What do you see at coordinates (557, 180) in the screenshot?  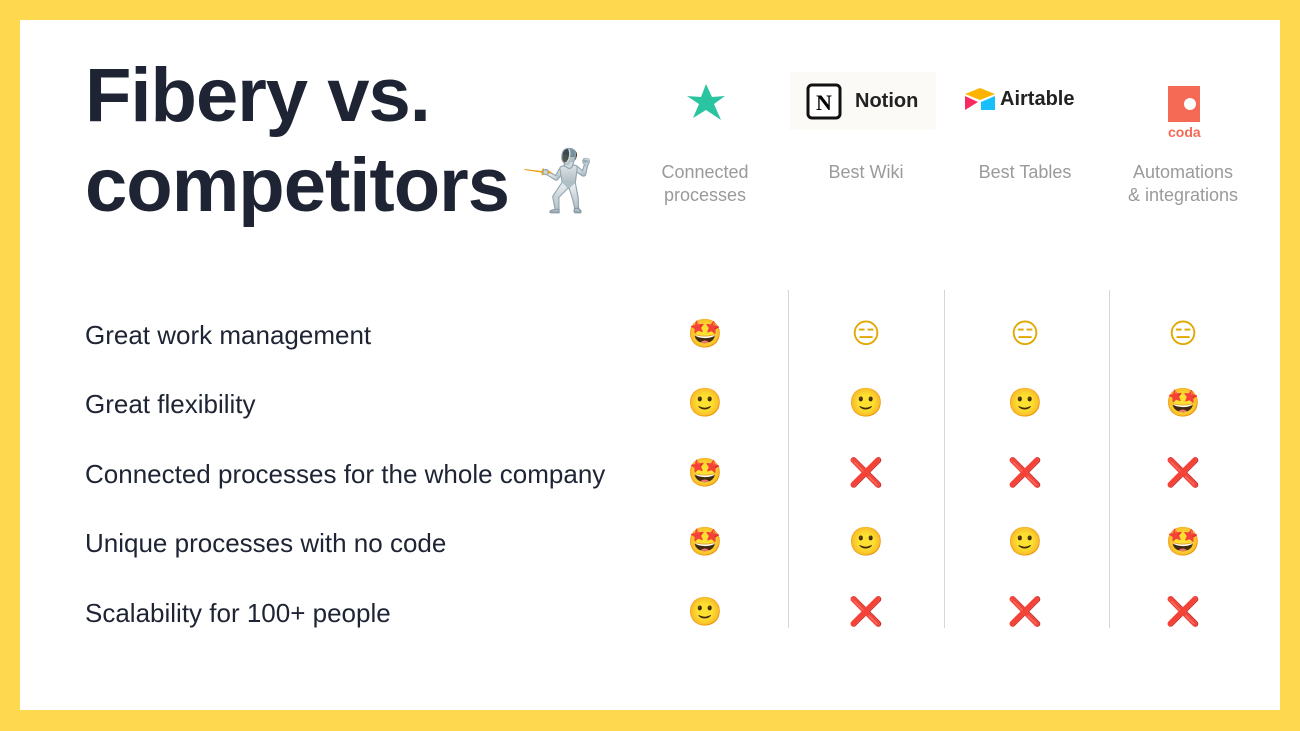 I see `title-emoji: 🤺` at bounding box center [557, 180].